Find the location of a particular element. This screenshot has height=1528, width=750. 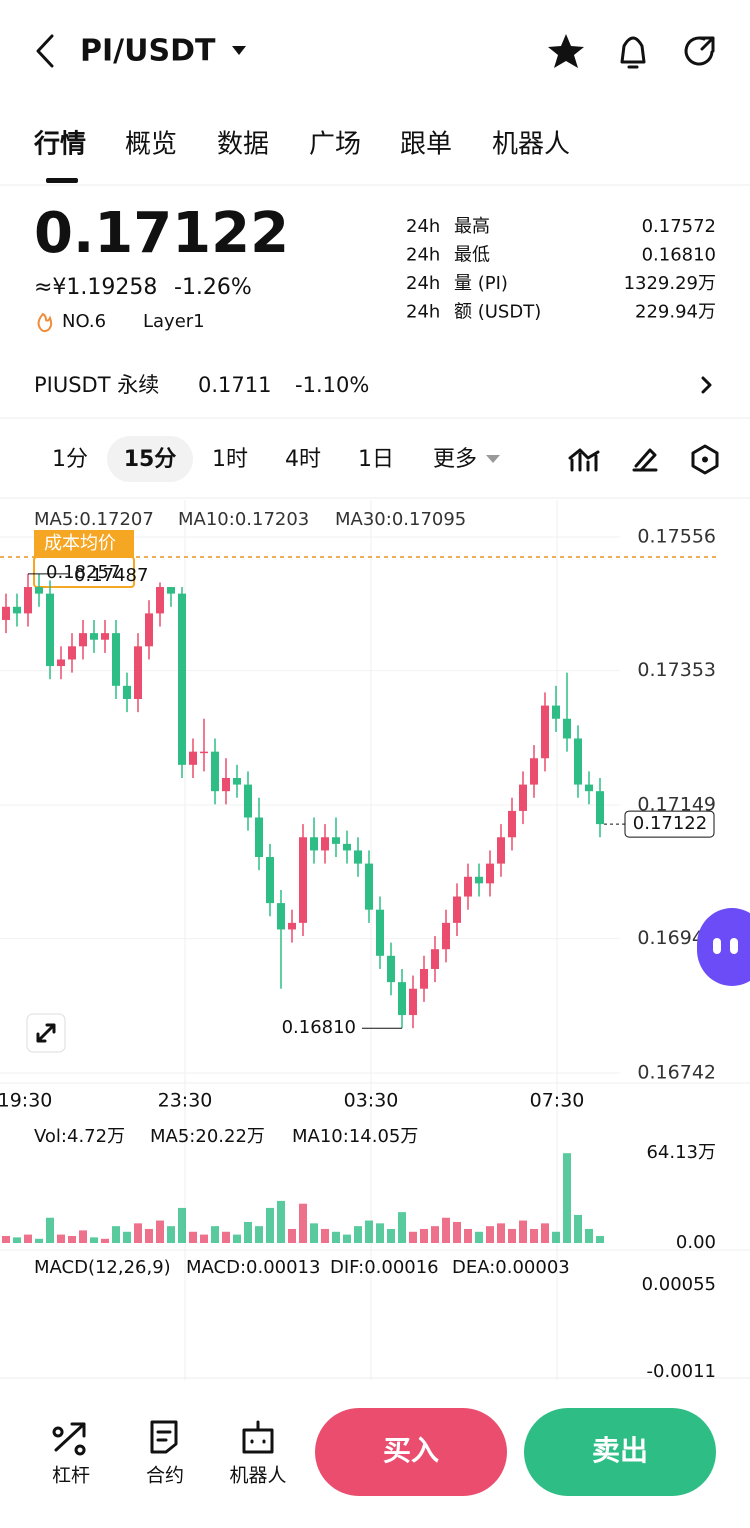

indicator-icon is located at coordinates (584, 460).